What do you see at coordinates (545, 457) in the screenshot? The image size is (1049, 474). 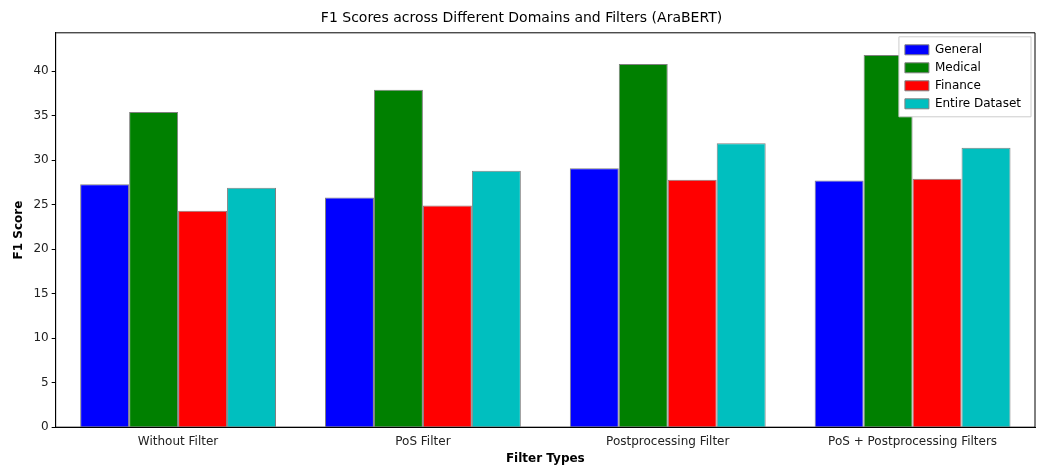 I see `x-axis-title: Filter Types` at bounding box center [545, 457].